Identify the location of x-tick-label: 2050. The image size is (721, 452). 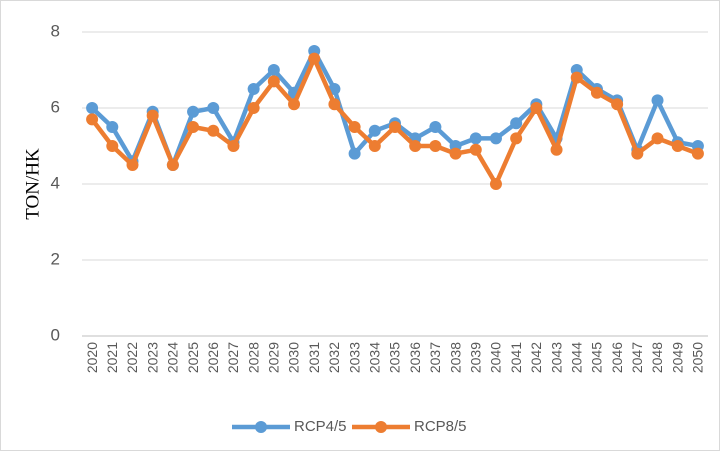
(698, 357).